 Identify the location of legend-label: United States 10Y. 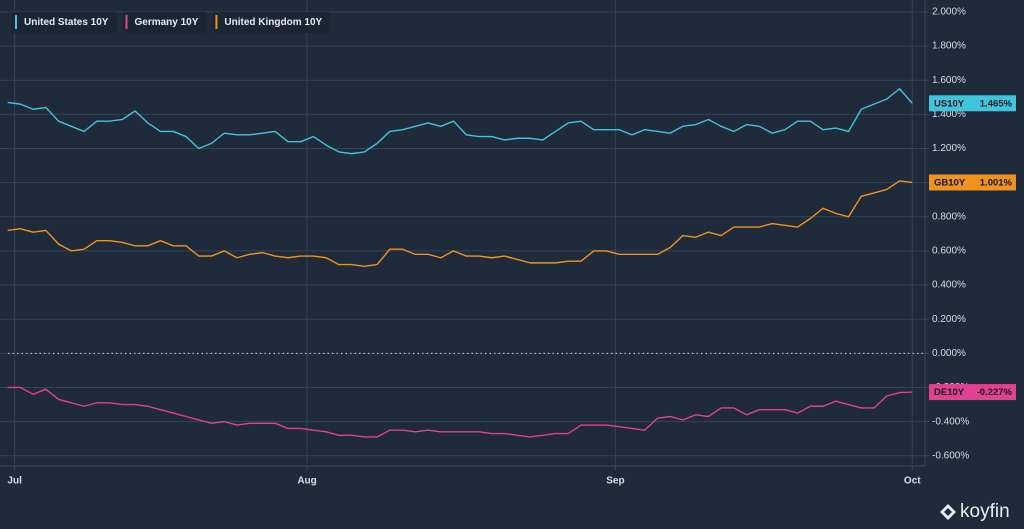
(66, 22).